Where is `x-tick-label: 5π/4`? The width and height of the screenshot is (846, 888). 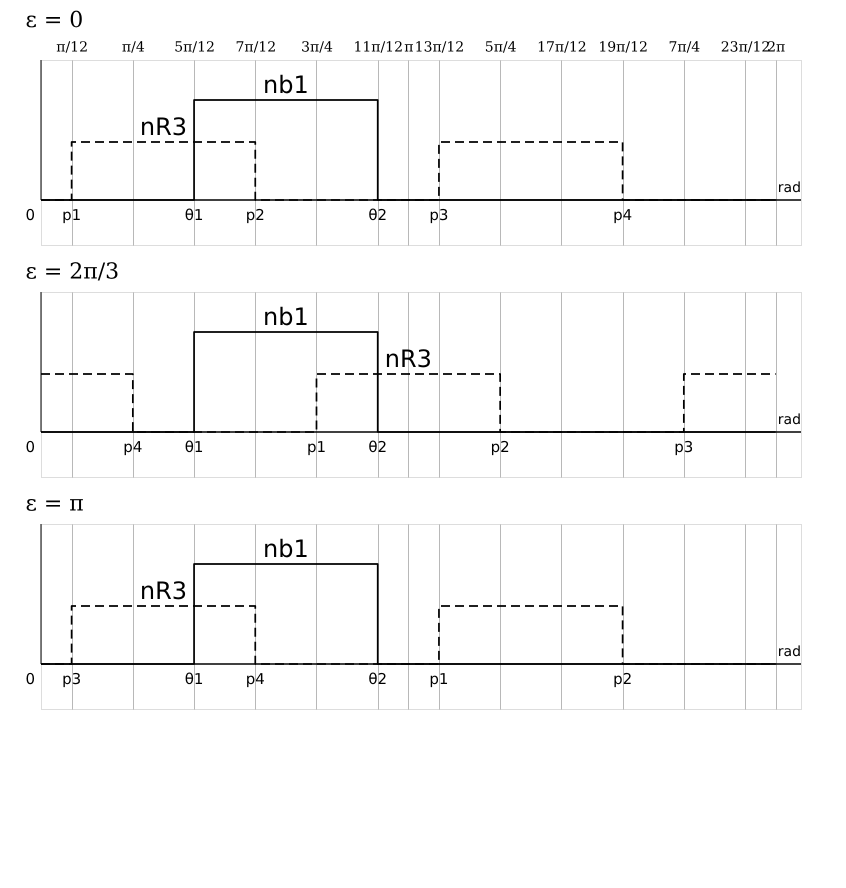 x-tick-label: 5π/4 is located at coordinates (500, 48).